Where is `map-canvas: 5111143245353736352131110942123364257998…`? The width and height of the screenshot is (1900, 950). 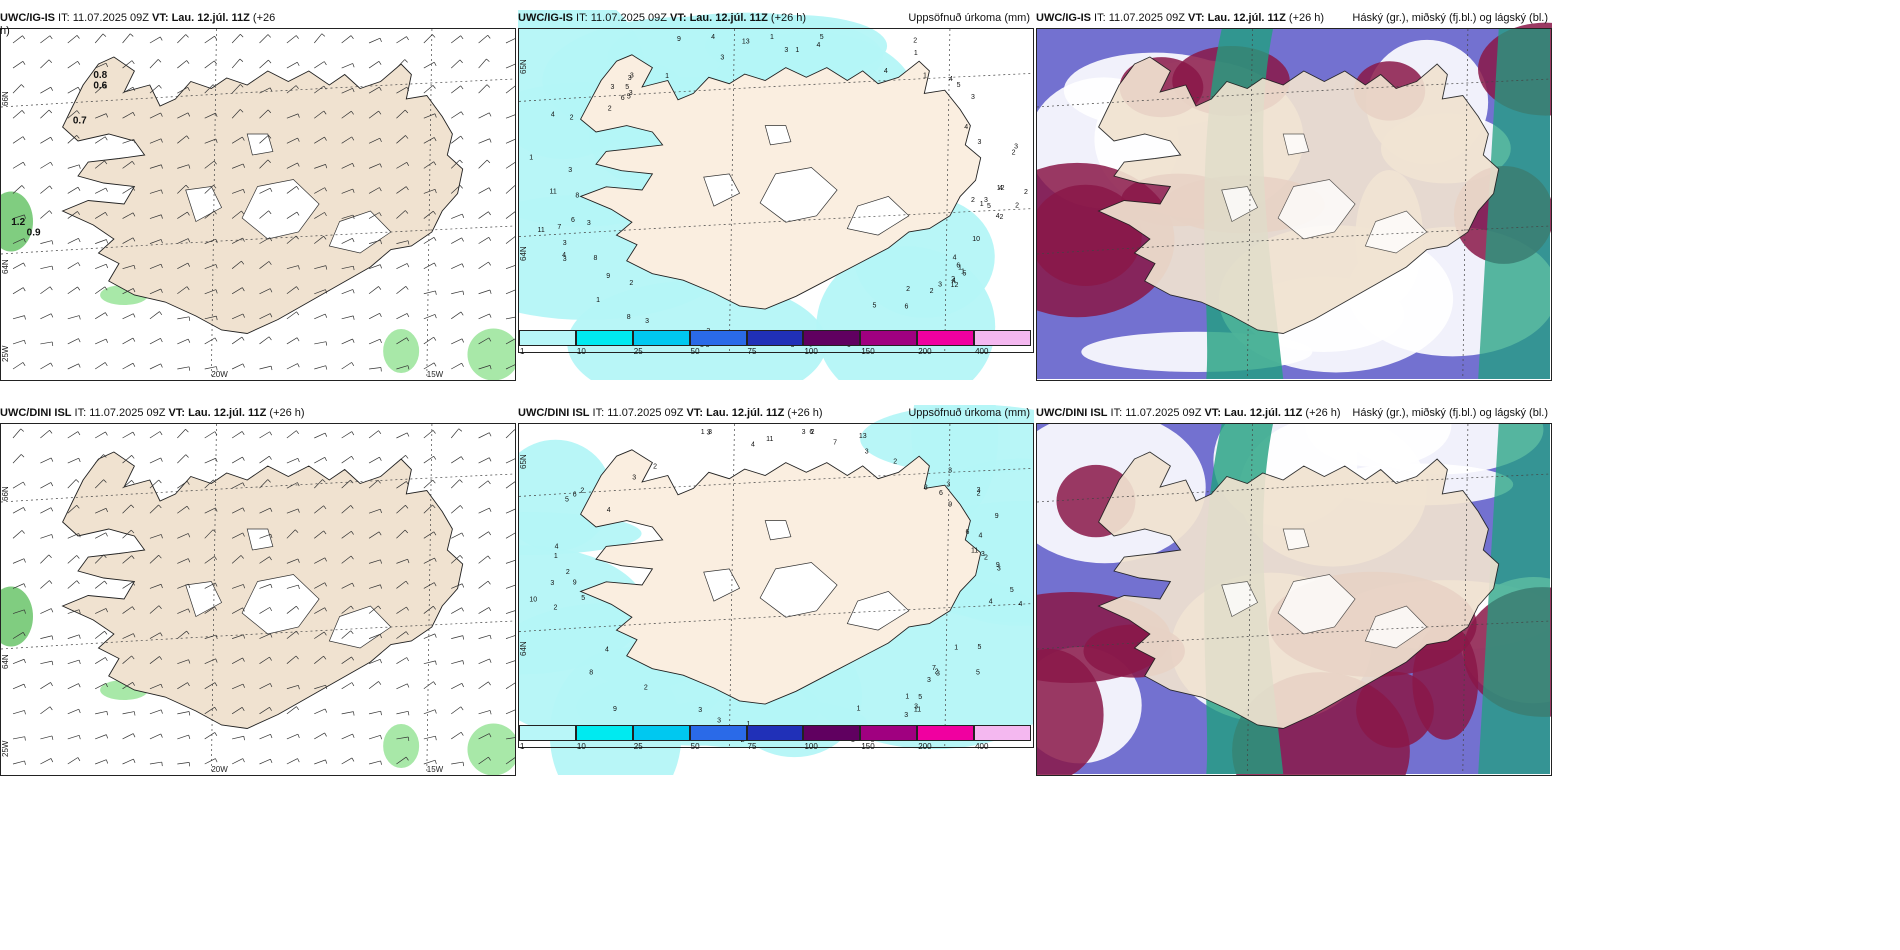
map-canvas: 5111143245353736352131110942123364257998… is located at coordinates (776, 590).